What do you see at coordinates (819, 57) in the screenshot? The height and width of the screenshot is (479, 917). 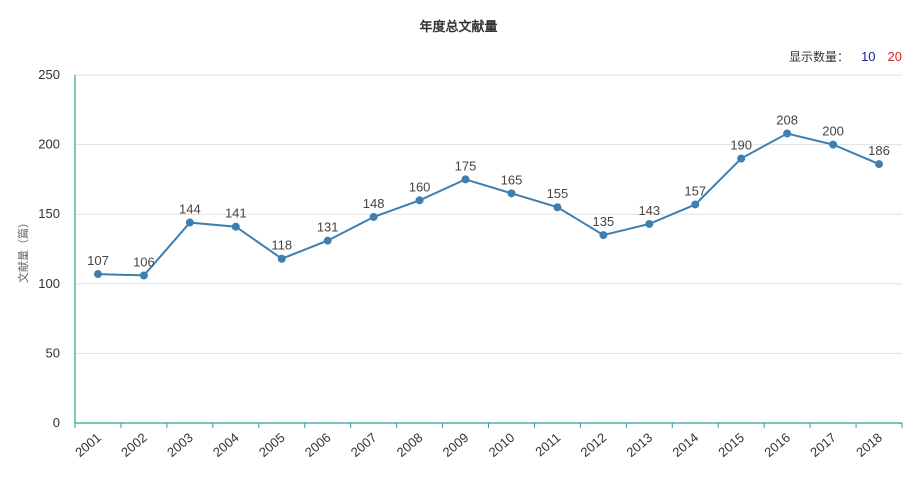 I see `display-count-label: 显示数量：` at bounding box center [819, 57].